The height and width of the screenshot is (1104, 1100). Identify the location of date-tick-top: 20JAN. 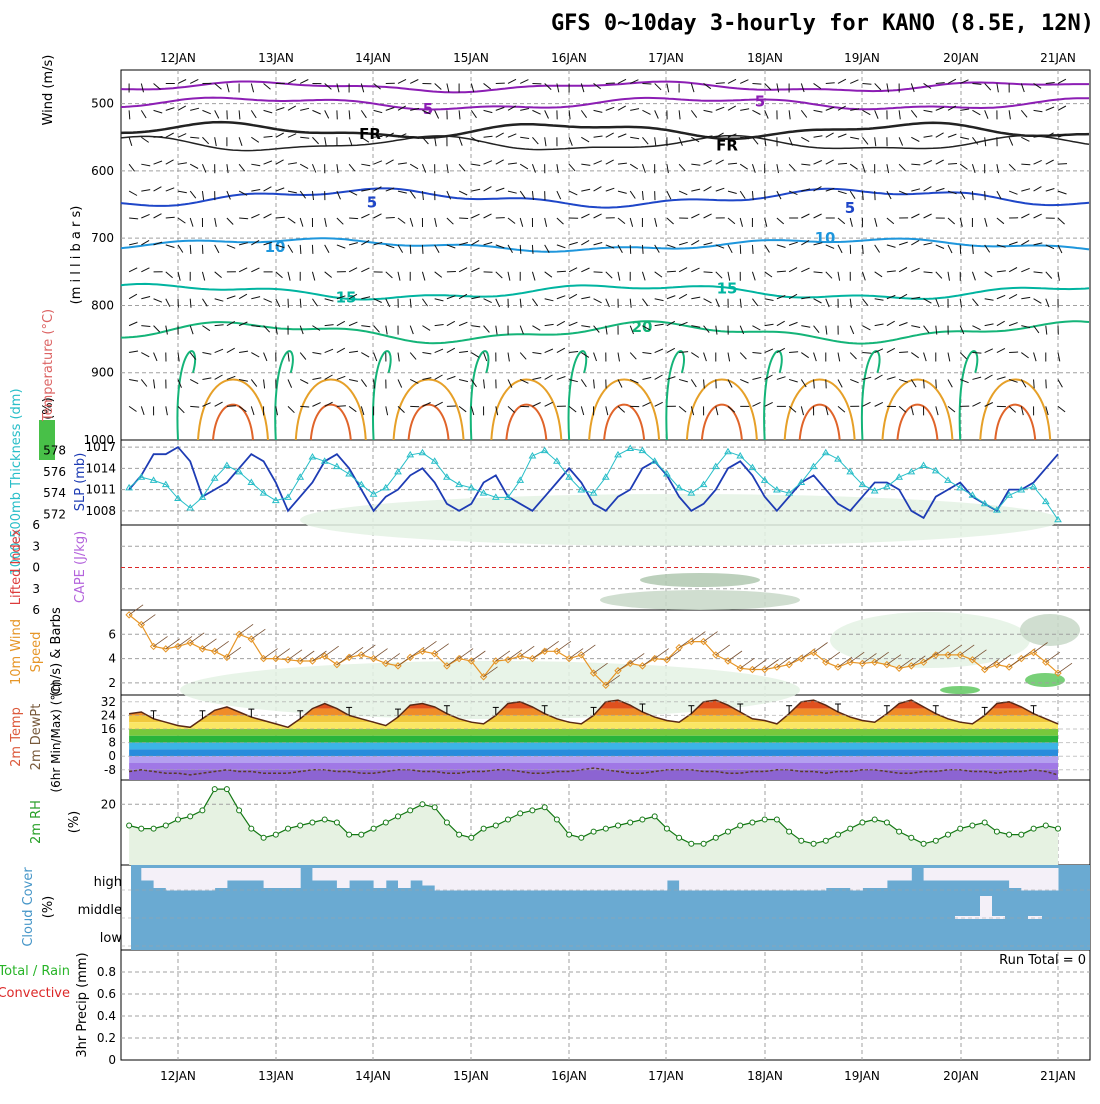
(961, 58).